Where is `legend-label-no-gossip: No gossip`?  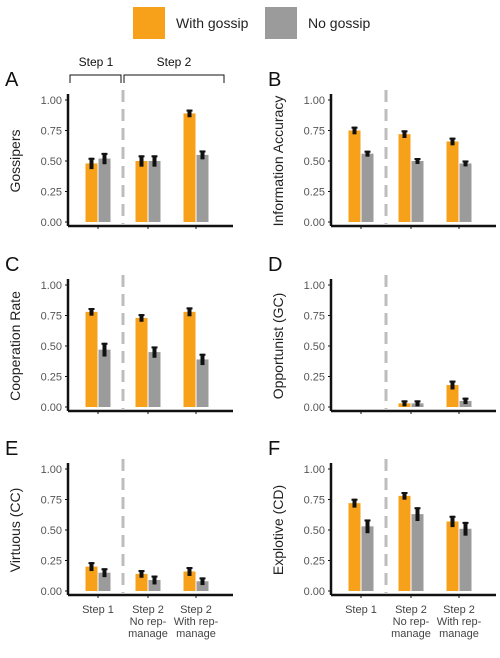
legend-label-no-gossip: No gossip is located at coordinates (339, 23).